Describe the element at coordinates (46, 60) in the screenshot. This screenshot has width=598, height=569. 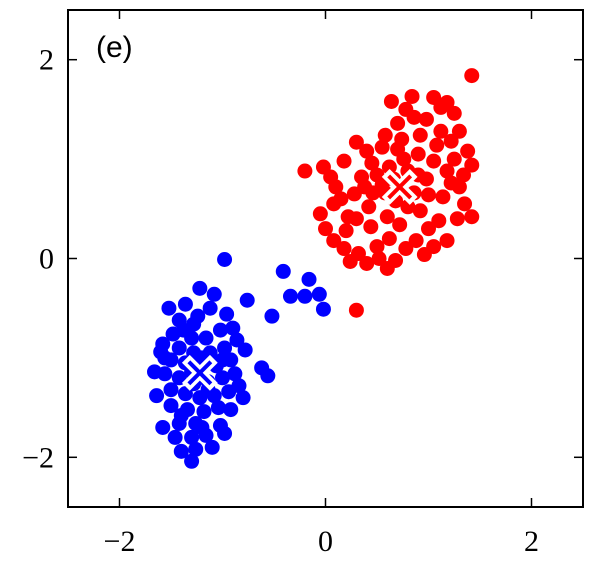
I see `y-tick-label: 2` at that location.